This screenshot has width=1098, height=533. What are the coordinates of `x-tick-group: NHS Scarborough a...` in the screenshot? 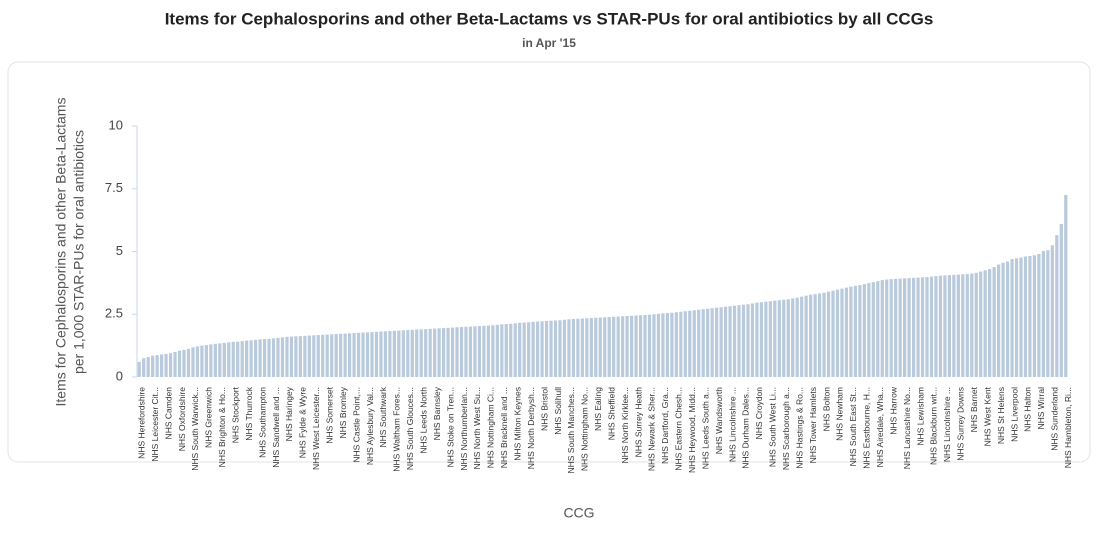 It's located at (786, 428).